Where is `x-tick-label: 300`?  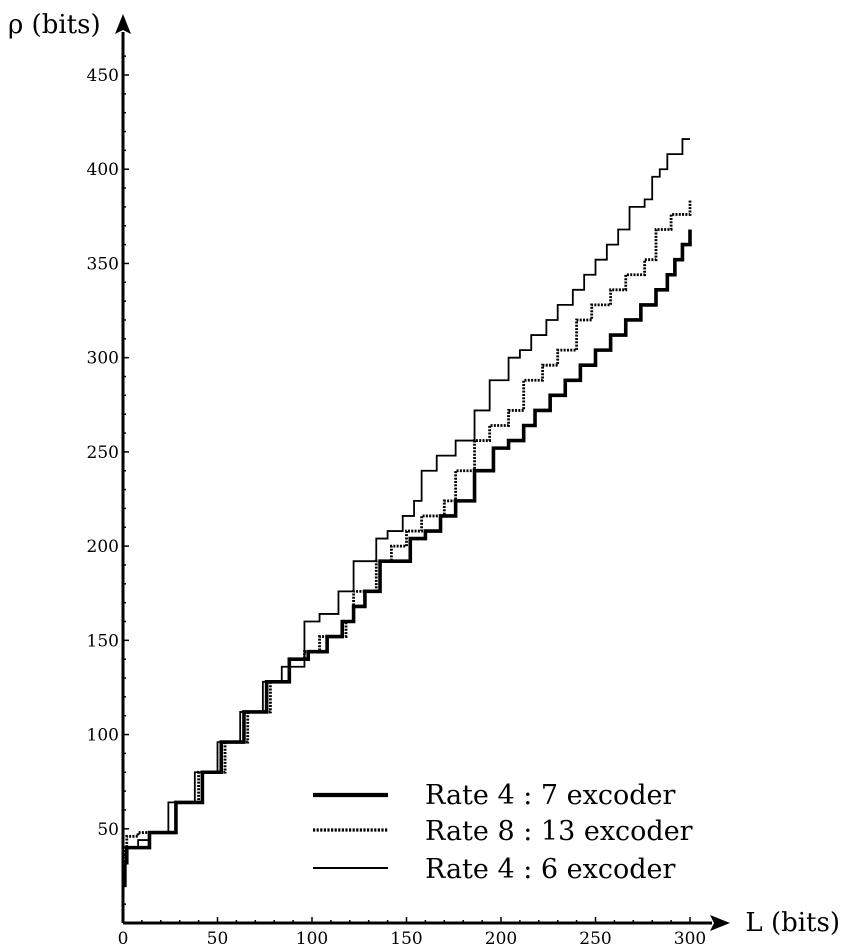 x-tick-label: 300 is located at coordinates (690, 938).